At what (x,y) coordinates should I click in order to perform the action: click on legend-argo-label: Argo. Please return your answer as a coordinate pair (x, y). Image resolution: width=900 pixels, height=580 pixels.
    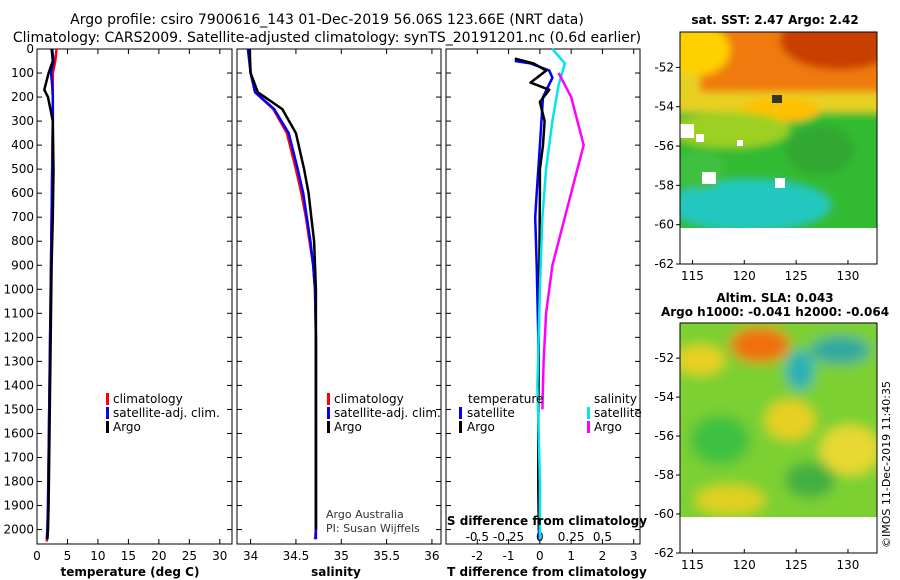
    Looking at the image, I should click on (127, 427).